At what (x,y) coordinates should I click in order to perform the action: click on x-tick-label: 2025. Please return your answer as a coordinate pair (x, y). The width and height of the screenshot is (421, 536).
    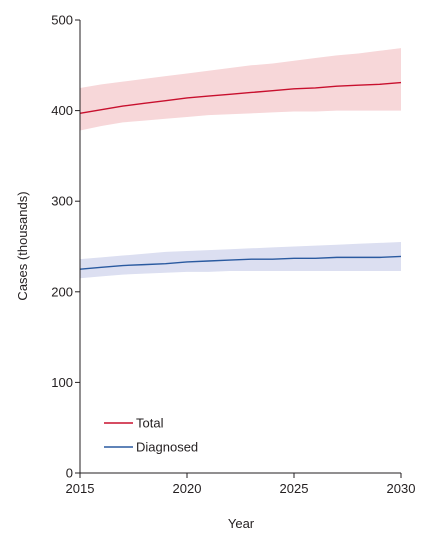
    Looking at the image, I should click on (294, 488).